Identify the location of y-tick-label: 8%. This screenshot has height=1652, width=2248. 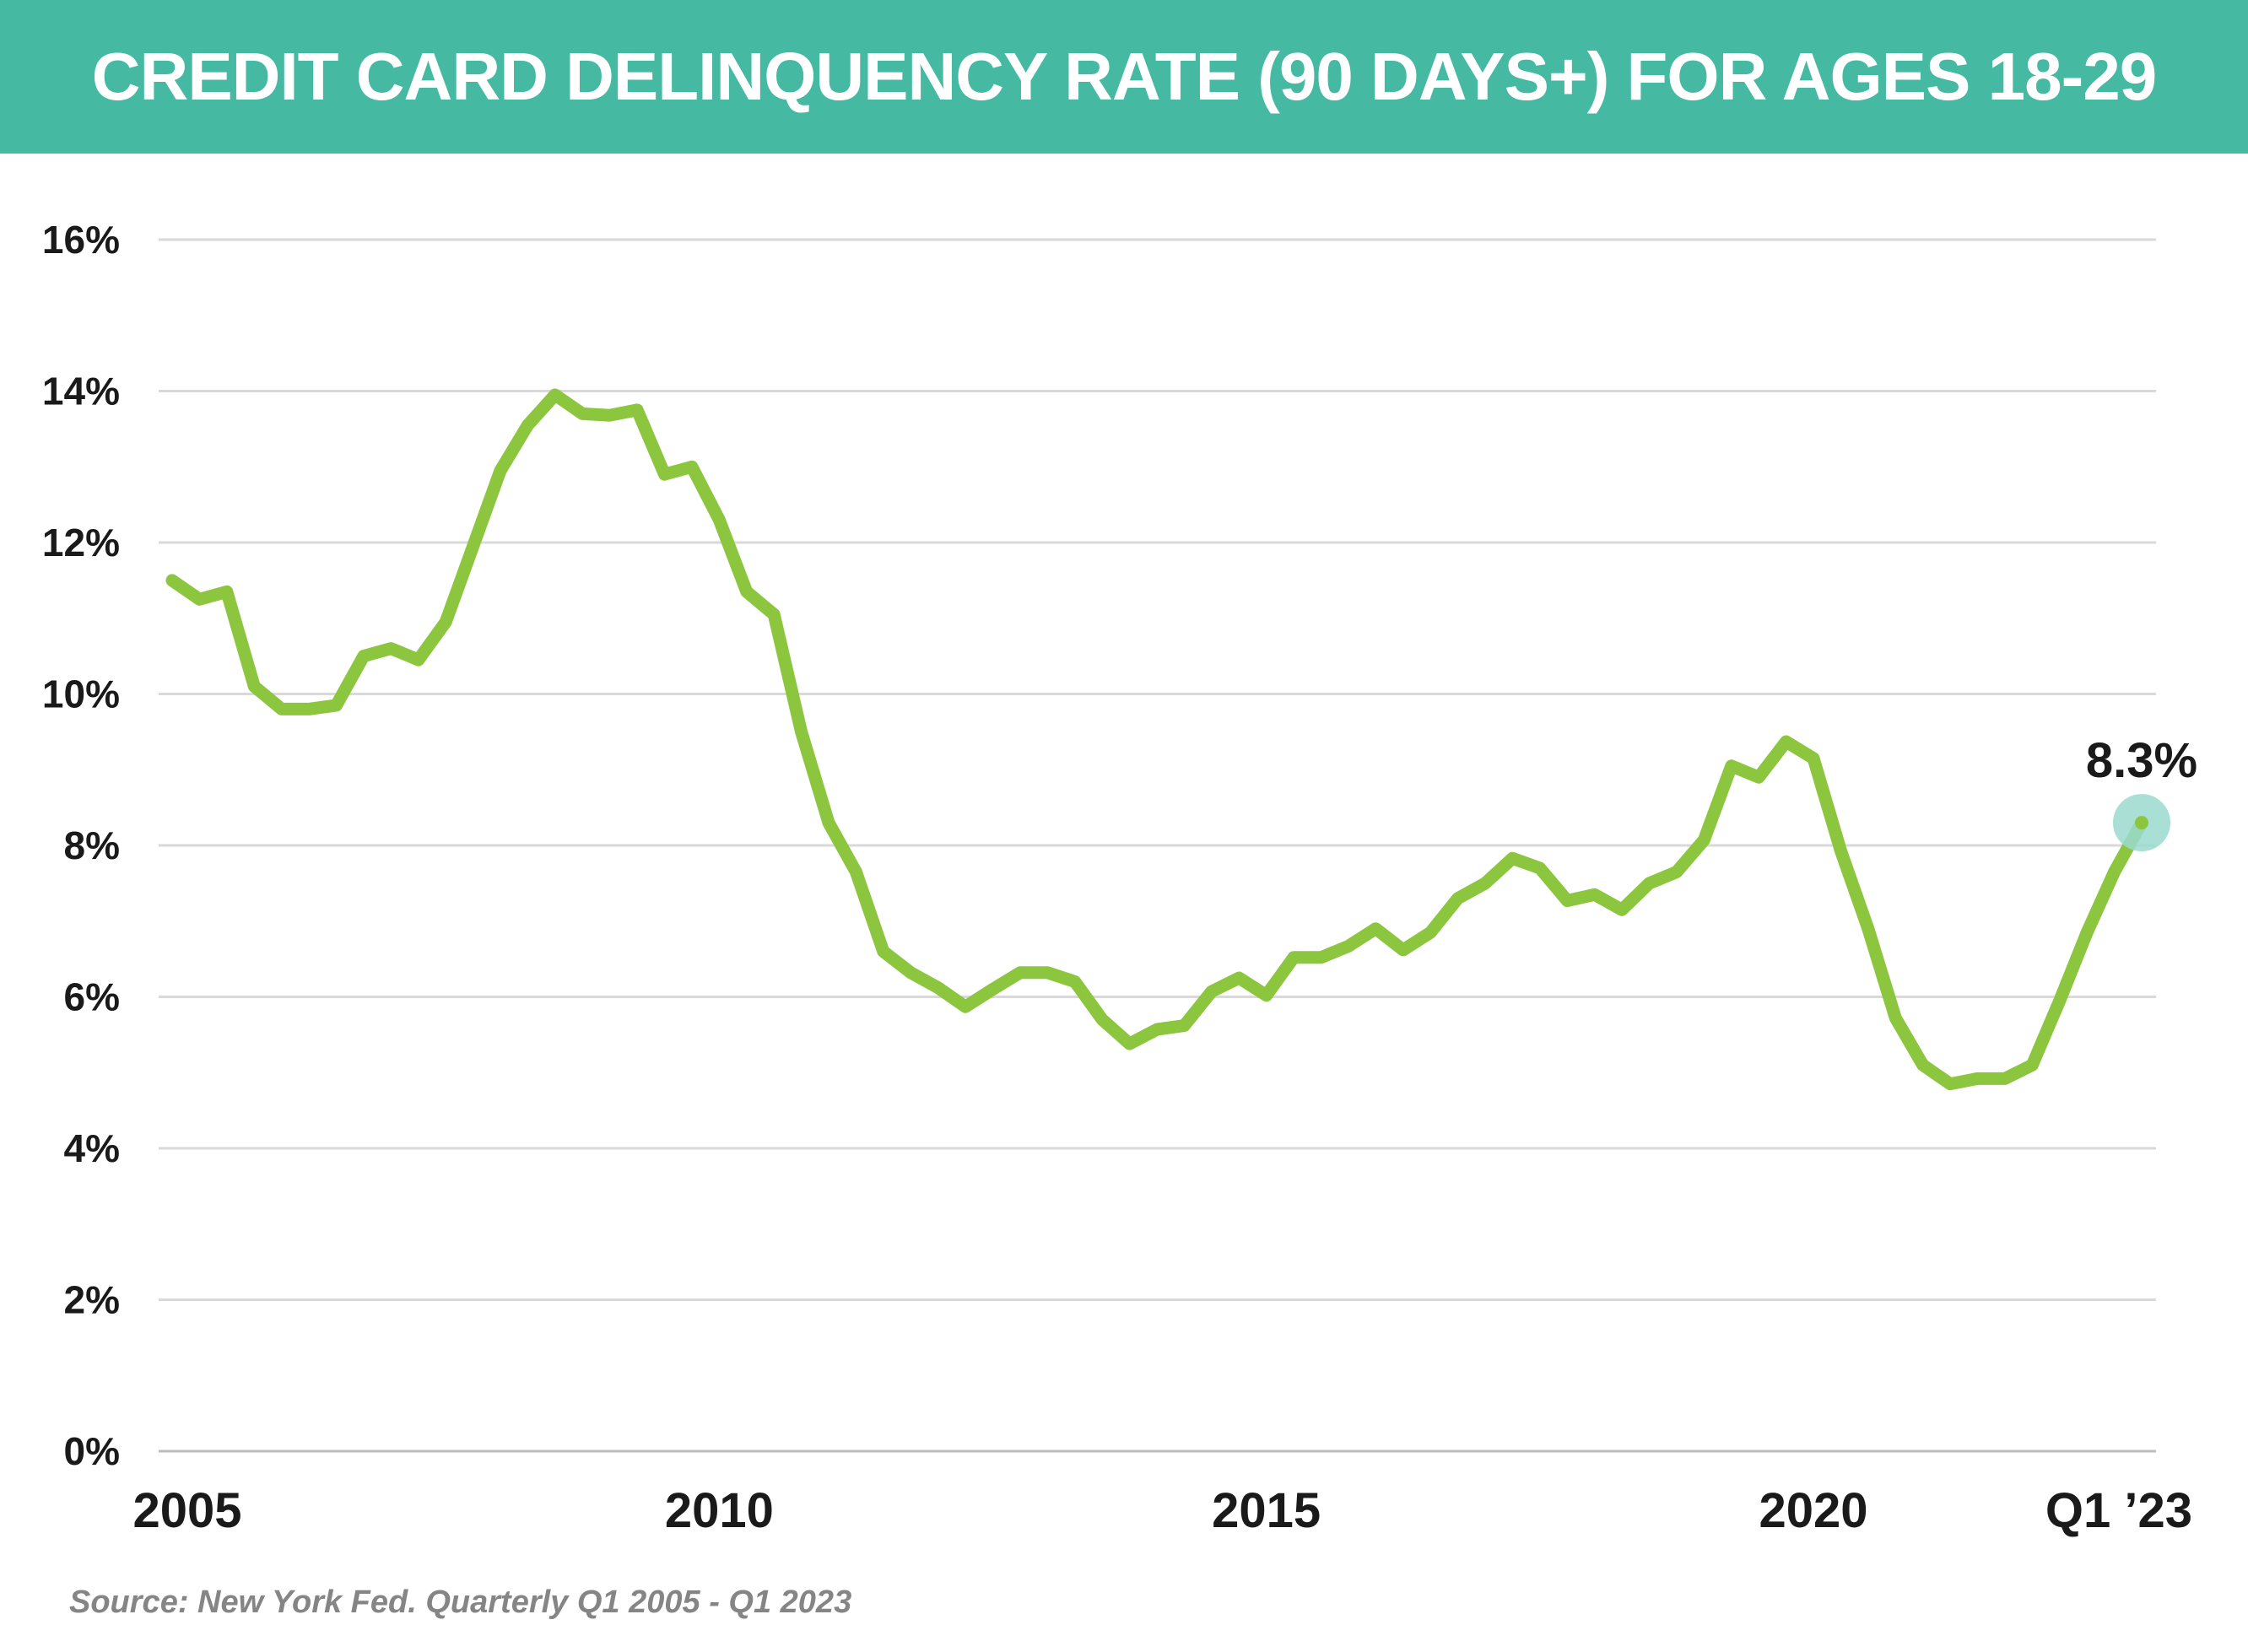
(92, 845).